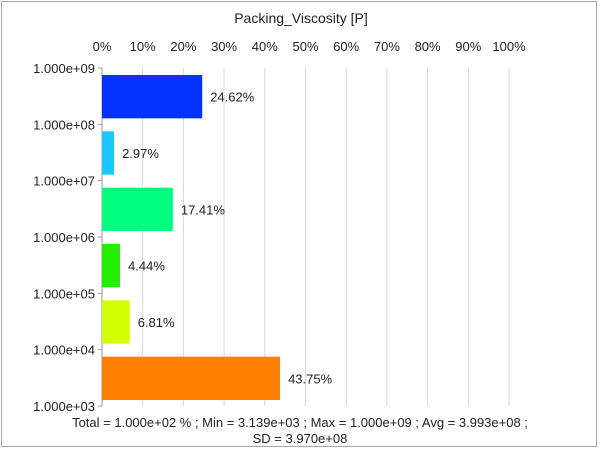 This screenshot has height=450, width=600. Describe the element at coordinates (346, 46) in the screenshot. I see `x-tick-label: 60%` at that location.